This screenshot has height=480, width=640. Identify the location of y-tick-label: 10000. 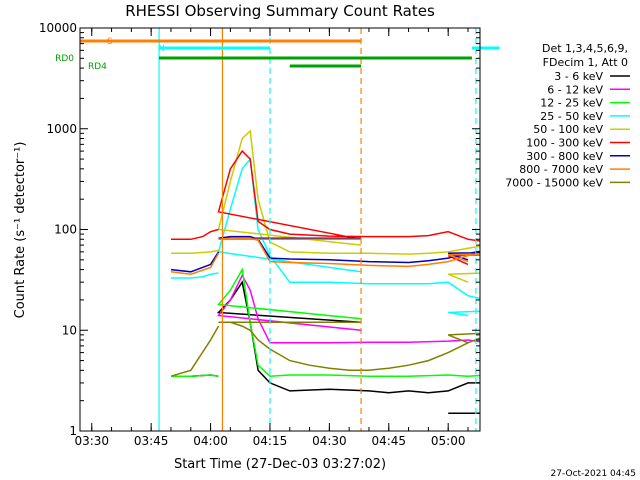
(58, 28).